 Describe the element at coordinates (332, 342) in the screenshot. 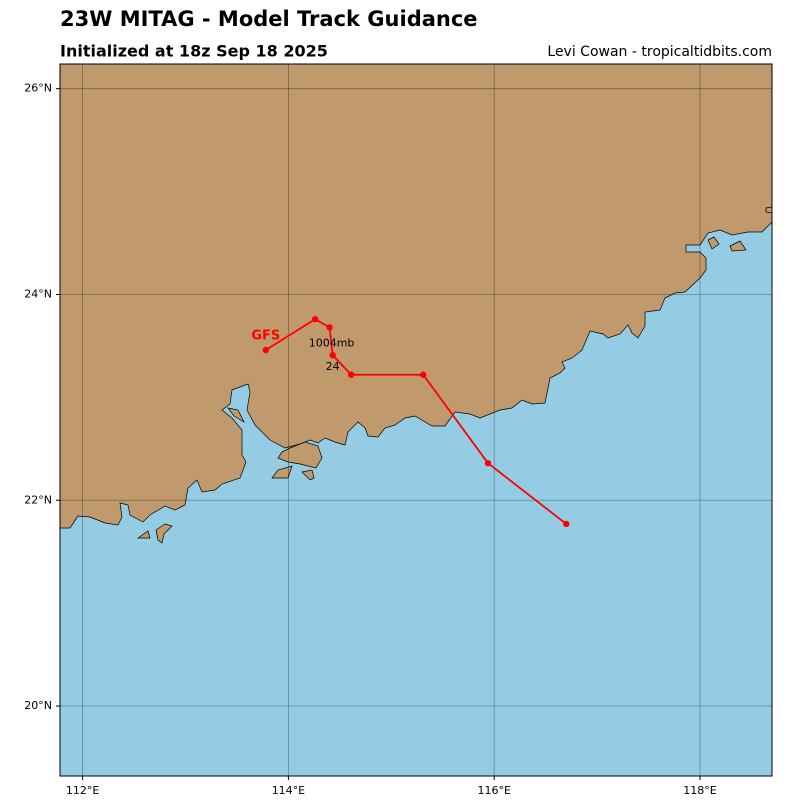

I see `pressure-label: 1004mb` at that location.